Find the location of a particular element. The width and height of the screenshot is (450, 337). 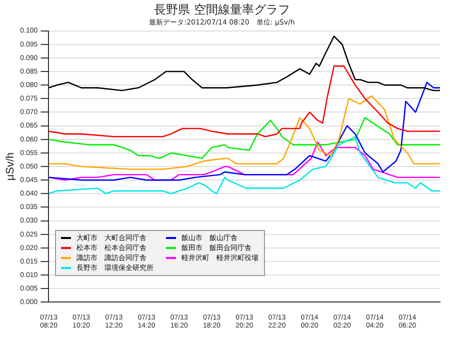

chart-title: 長野県 空間線量率グラフ is located at coordinates (222, 9).